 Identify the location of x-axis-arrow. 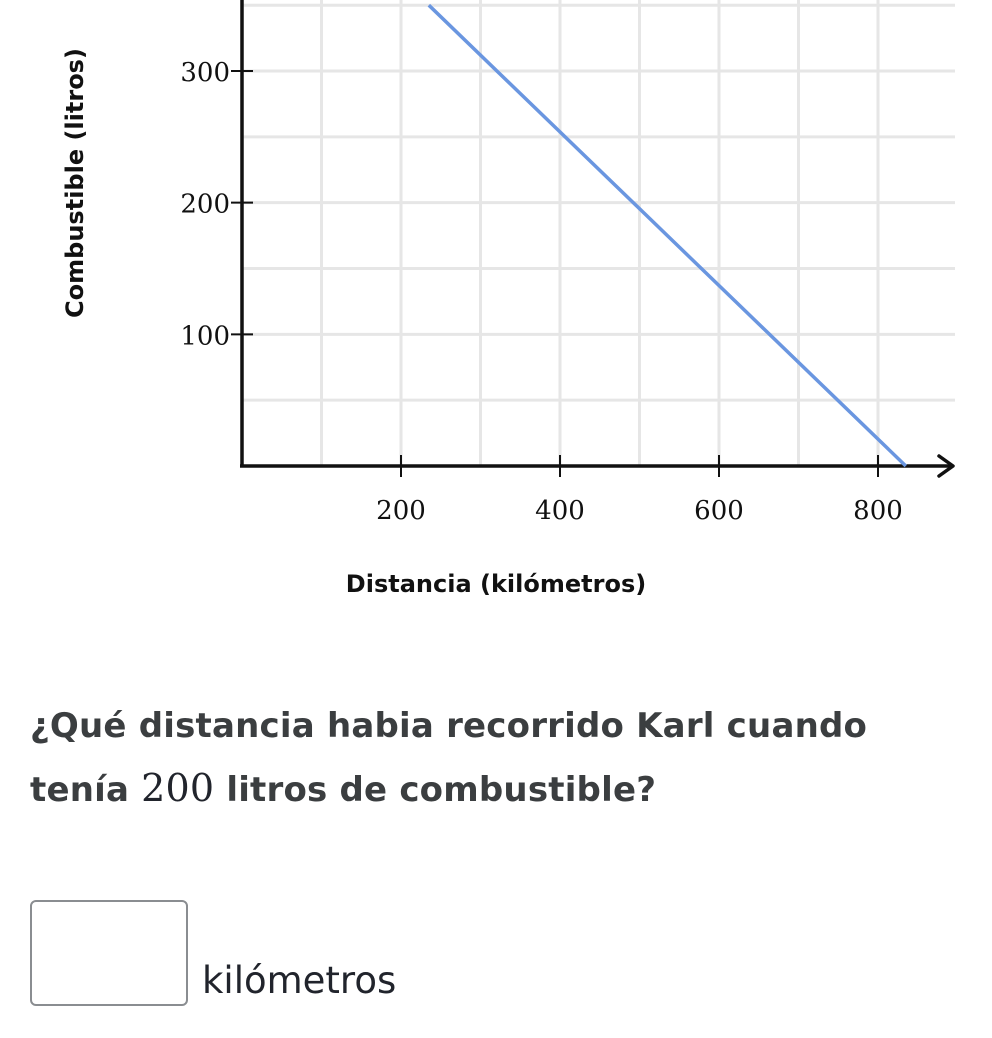
(946, 466).